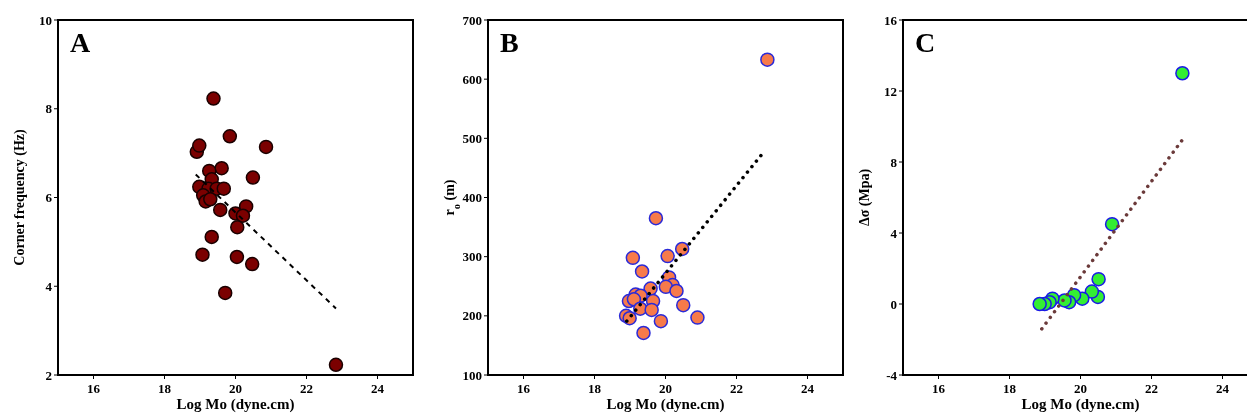  I want to click on y-tick-label: 16, so click(891, 20).